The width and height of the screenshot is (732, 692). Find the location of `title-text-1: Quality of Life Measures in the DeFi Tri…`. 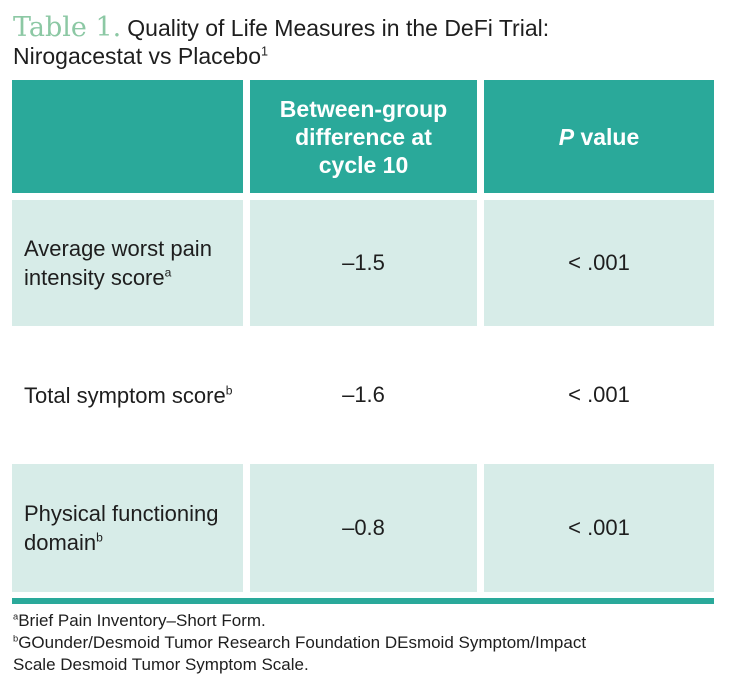

title-text-1: Quality of Life Measures in the DeFi Tri… is located at coordinates (338, 28).